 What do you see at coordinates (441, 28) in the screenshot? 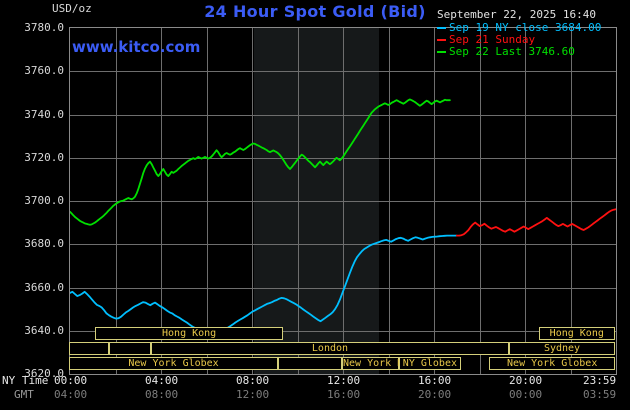
I see `legend-swatch-prev-close` at bounding box center [441, 28].